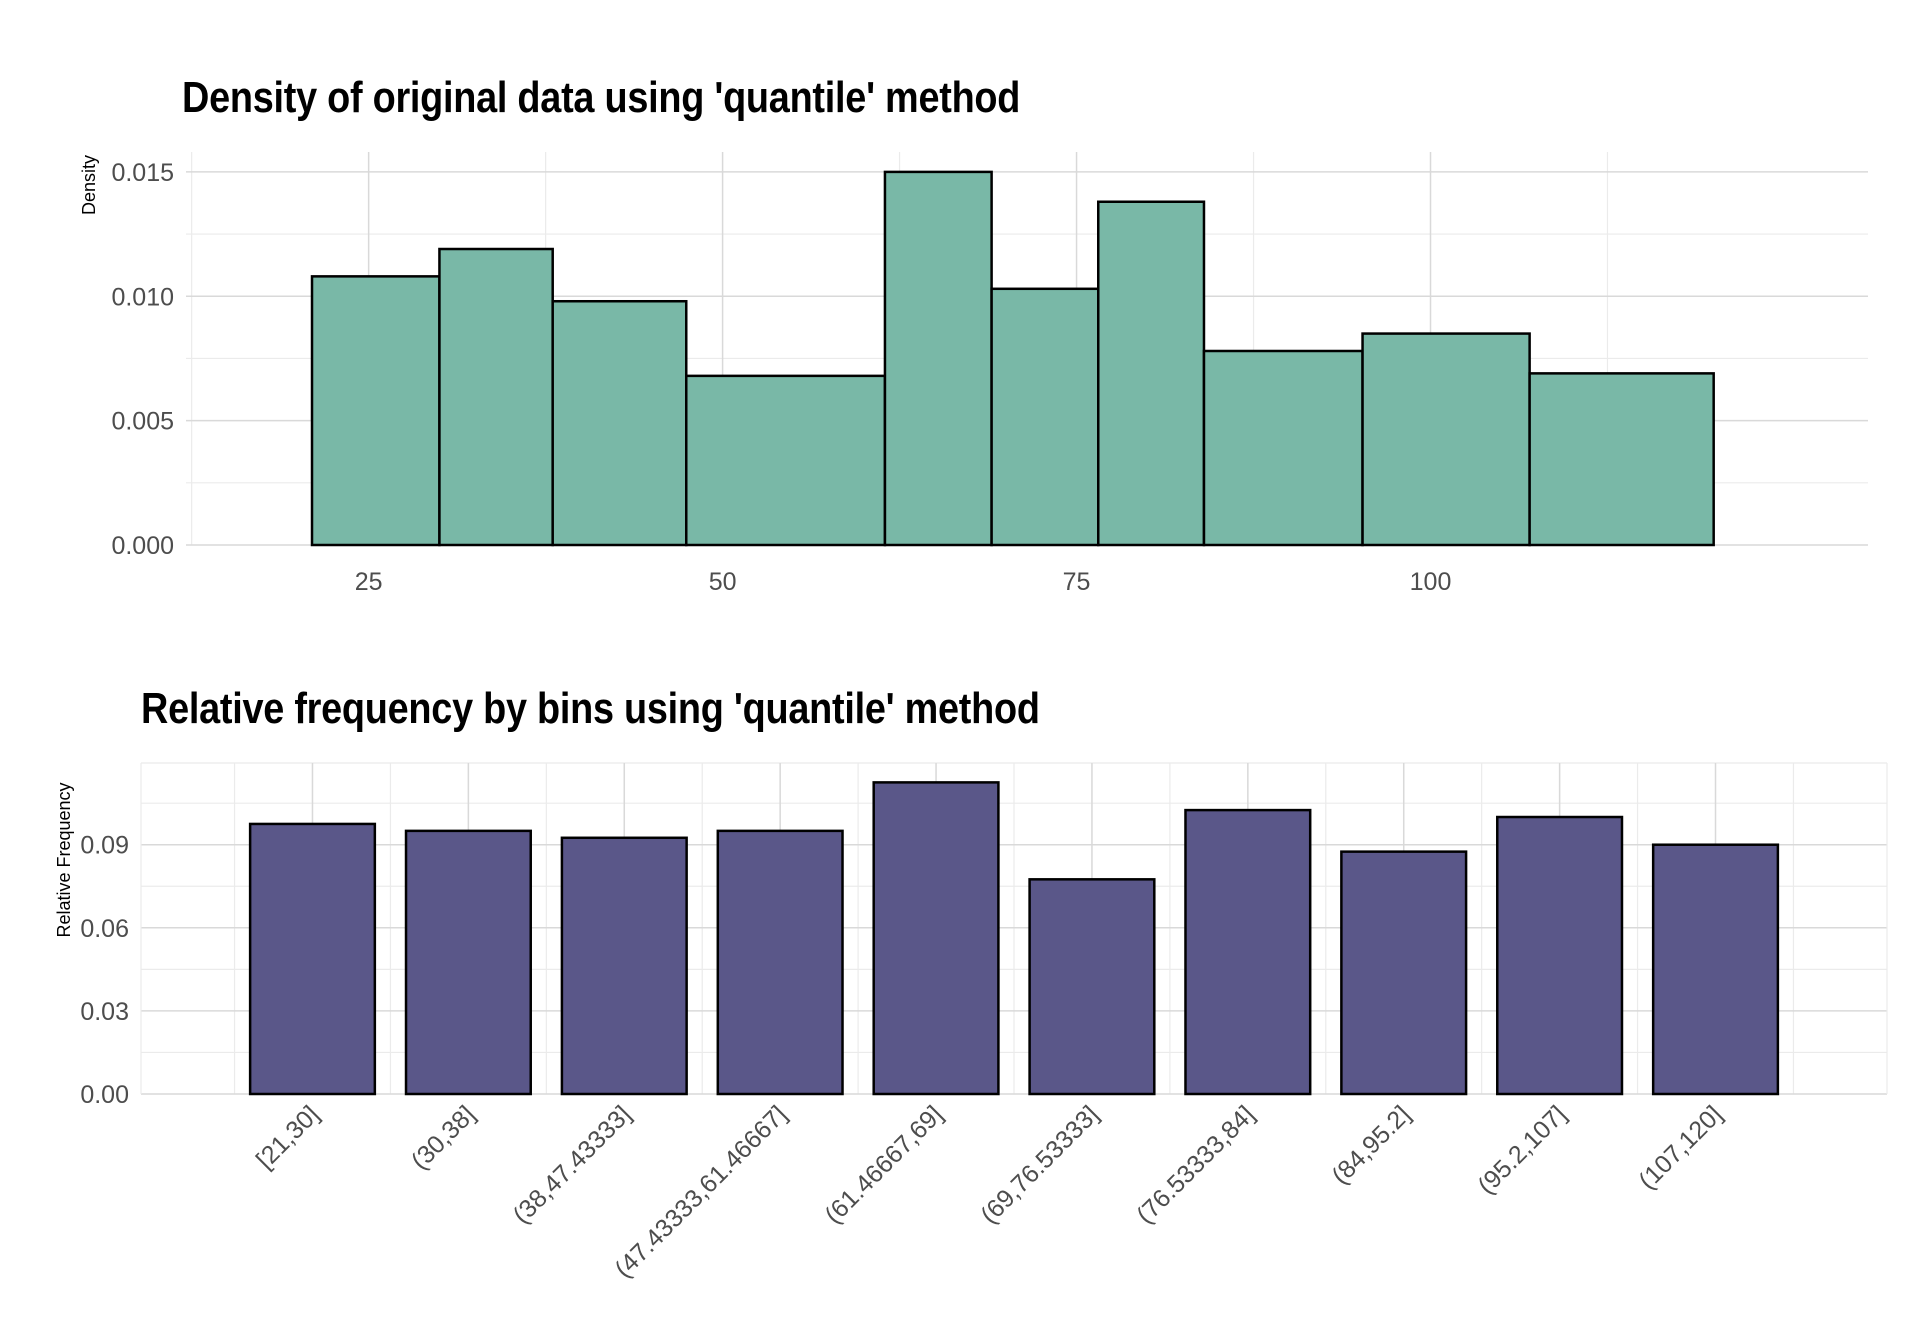 The height and width of the screenshot is (1344, 1920). What do you see at coordinates (104, 970) in the screenshot?
I see `bar-chart-y-tick-labels: 0.00 0.03 0.06 0.09` at bounding box center [104, 970].